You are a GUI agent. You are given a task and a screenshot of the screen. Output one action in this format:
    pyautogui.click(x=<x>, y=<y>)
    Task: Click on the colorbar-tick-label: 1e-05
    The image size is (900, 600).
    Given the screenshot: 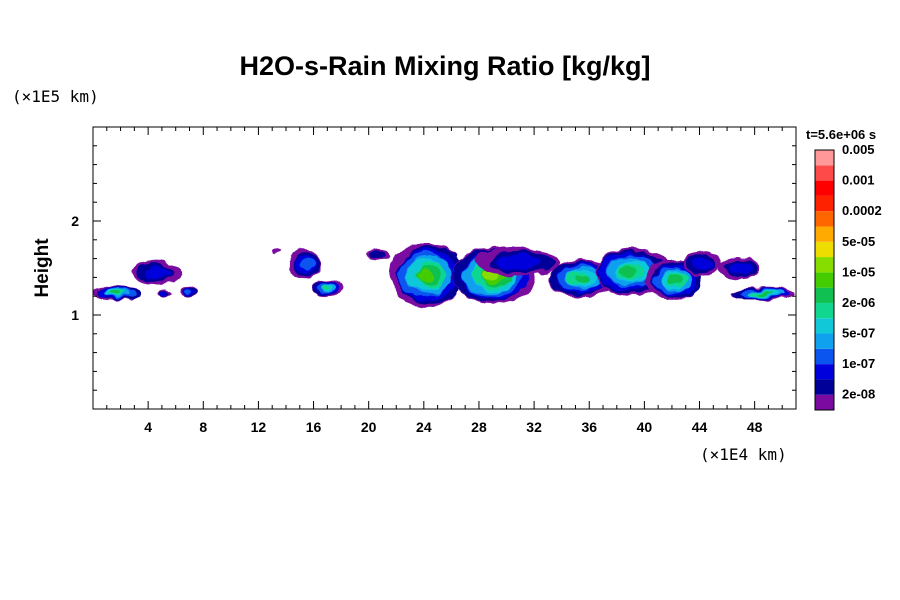 What is the action you would take?
    pyautogui.click(x=858, y=271)
    